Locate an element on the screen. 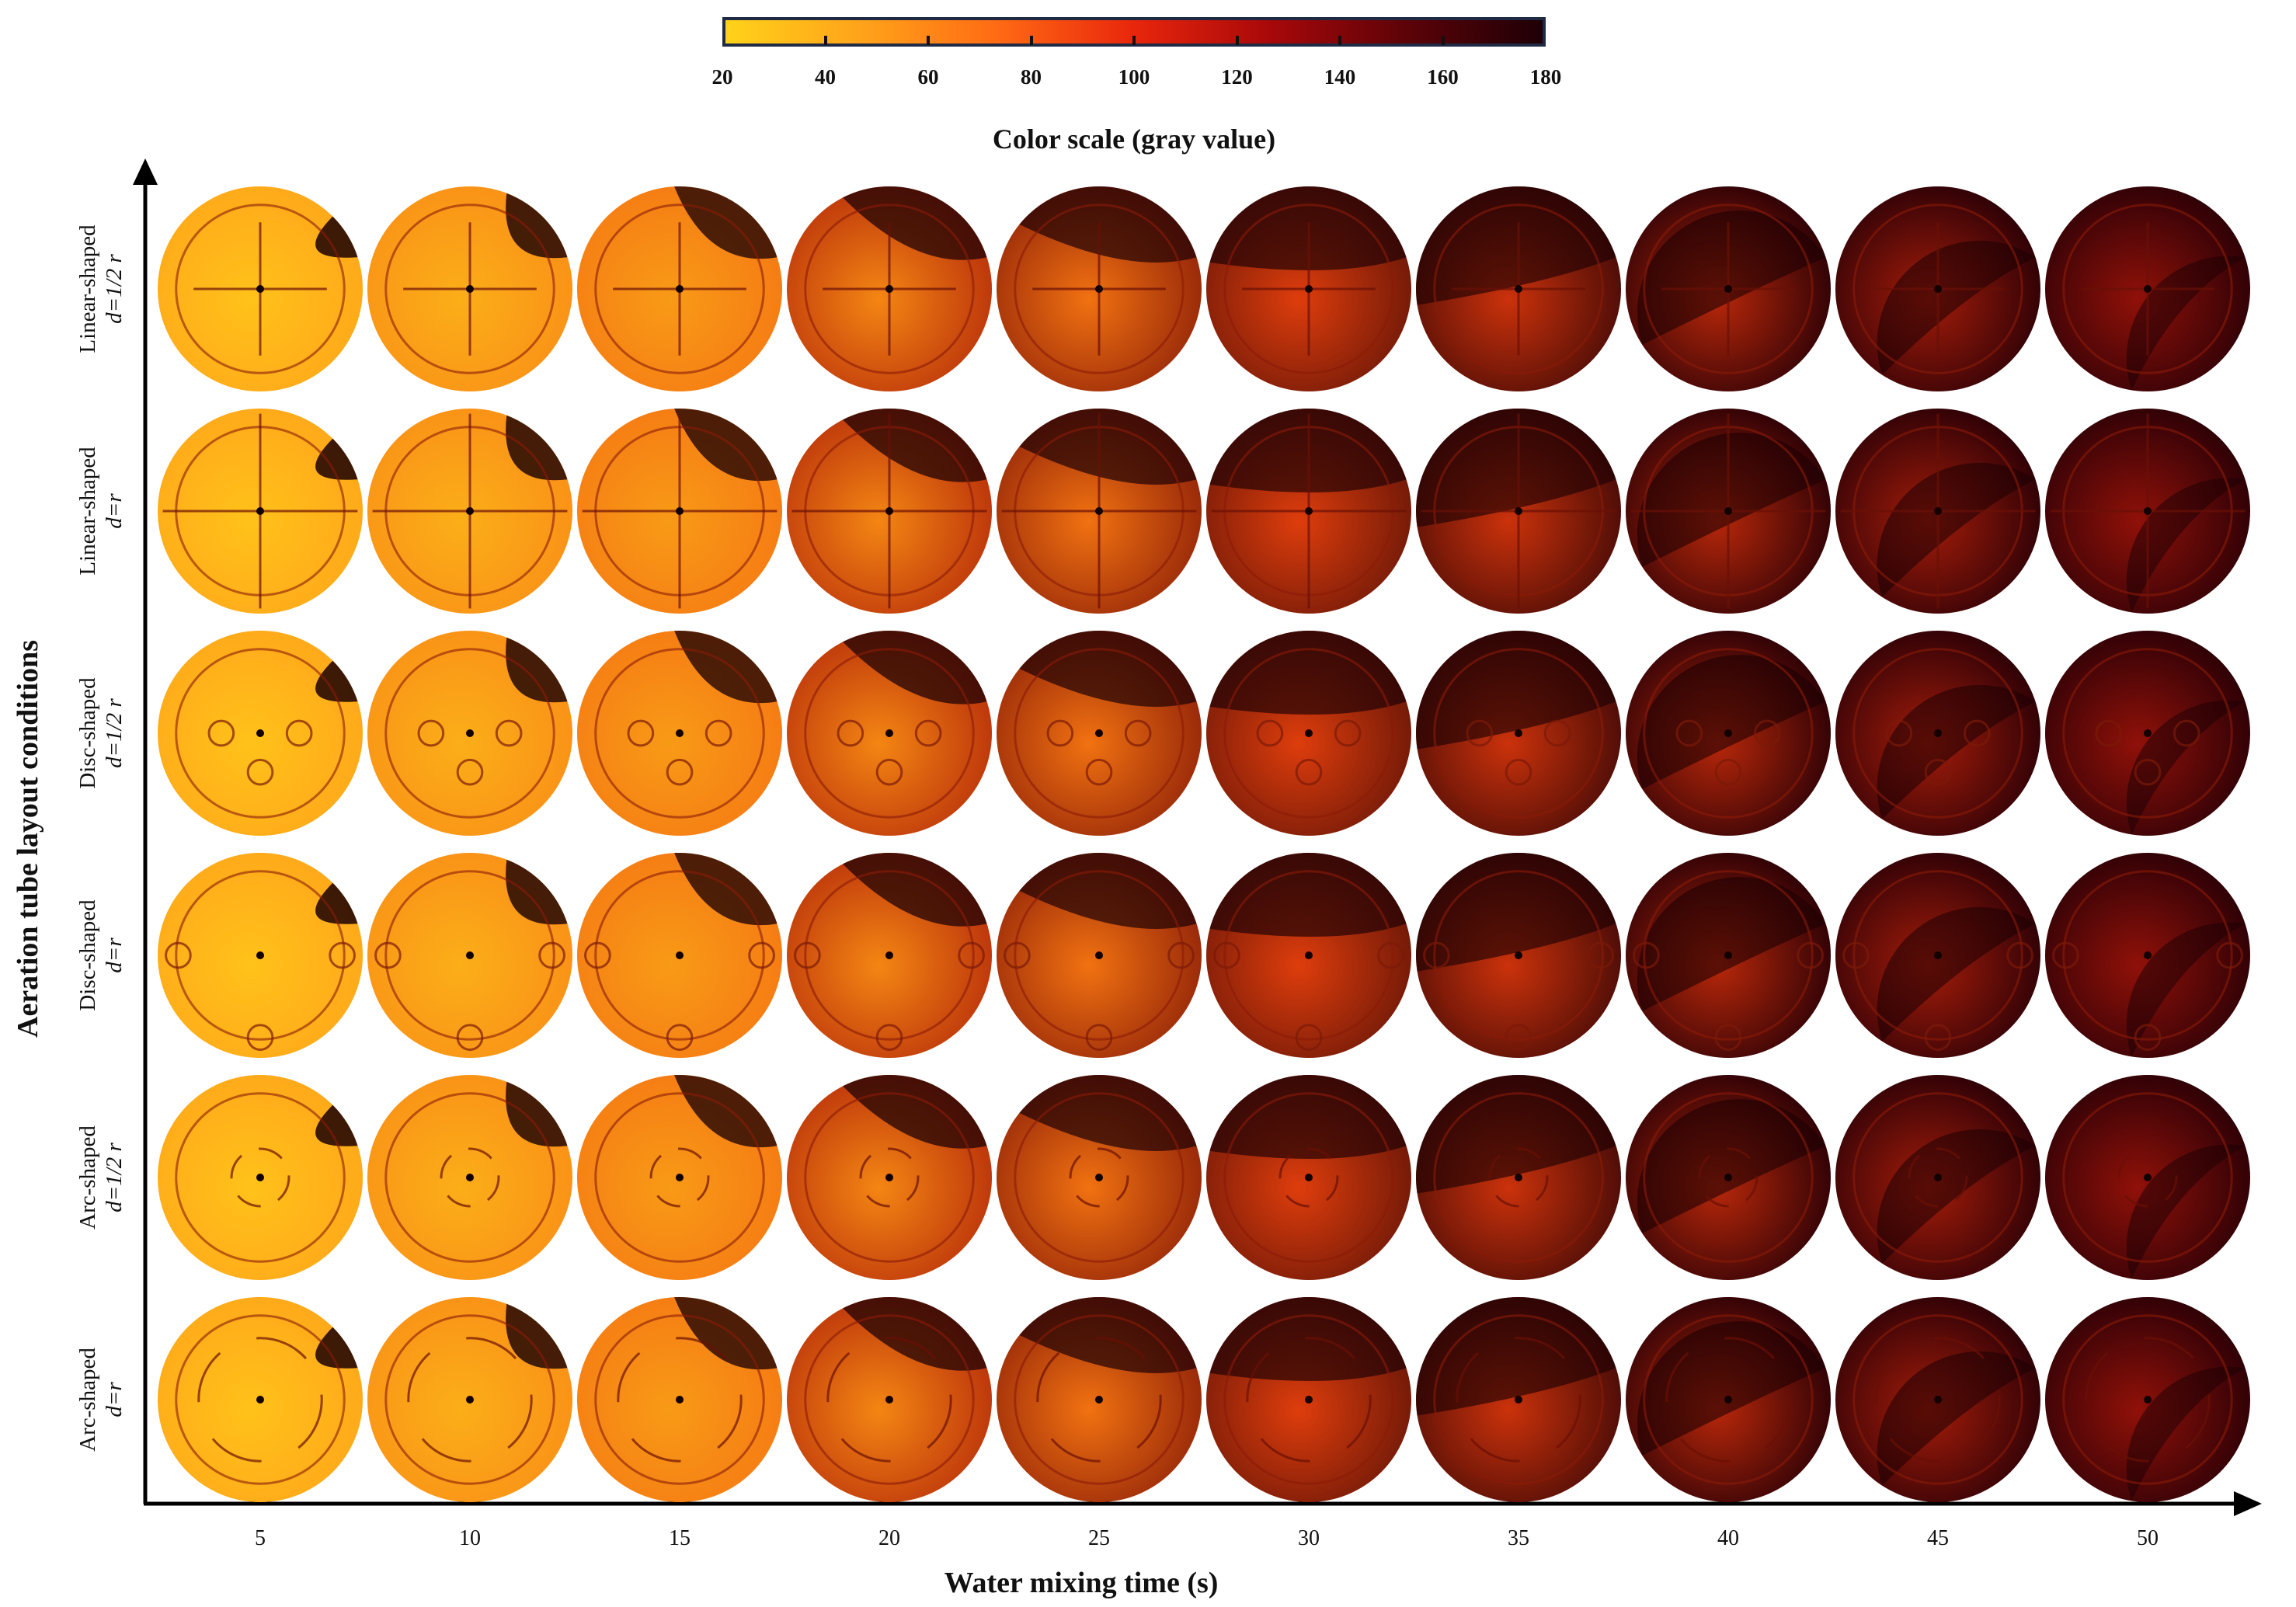  x-axis-arrow-icon is located at coordinates (2248, 1503).